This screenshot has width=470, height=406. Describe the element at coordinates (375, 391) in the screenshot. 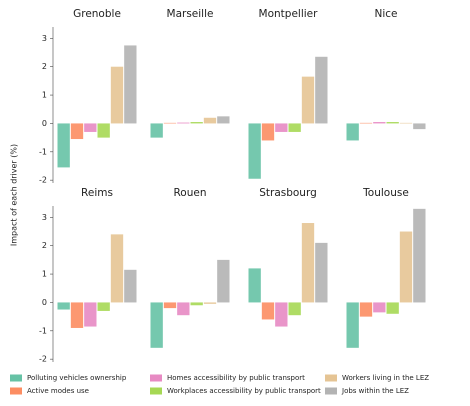

I see `legend-label: Jobs within the LEZ` at that location.